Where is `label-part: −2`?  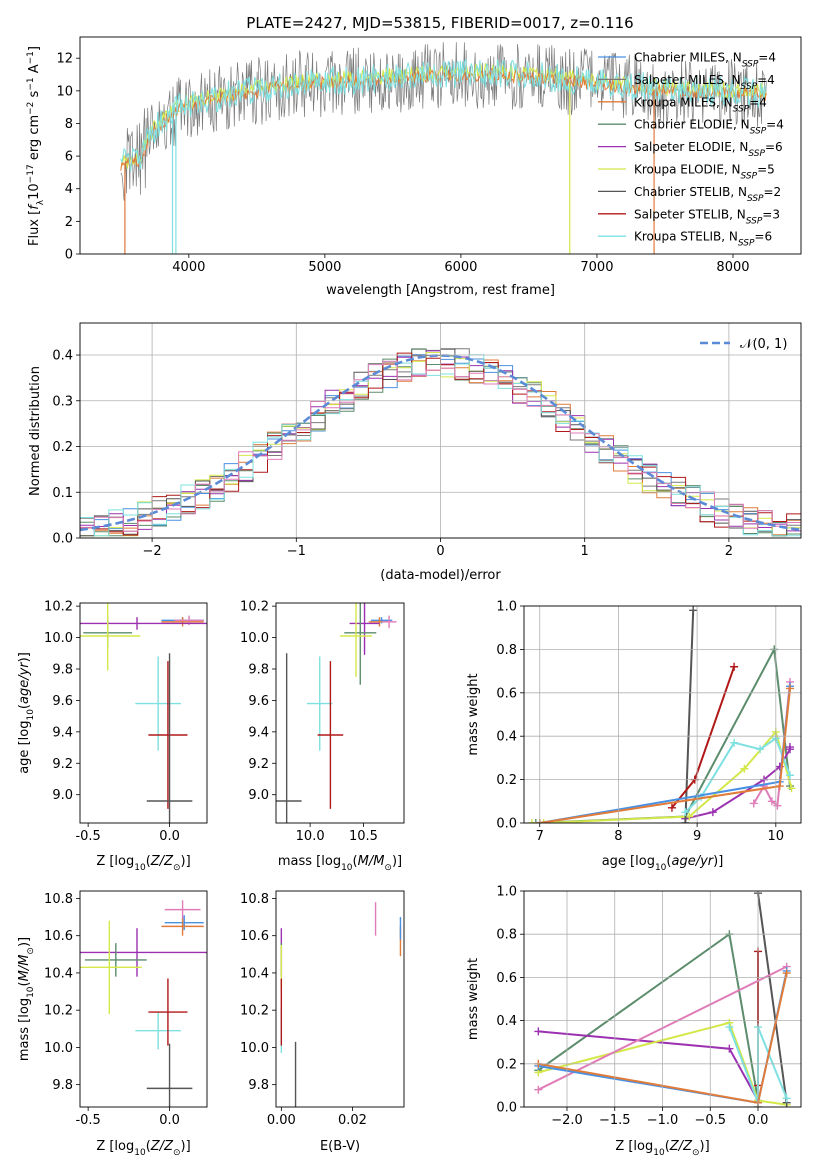
label-part: −2 is located at coordinates (31, 108).